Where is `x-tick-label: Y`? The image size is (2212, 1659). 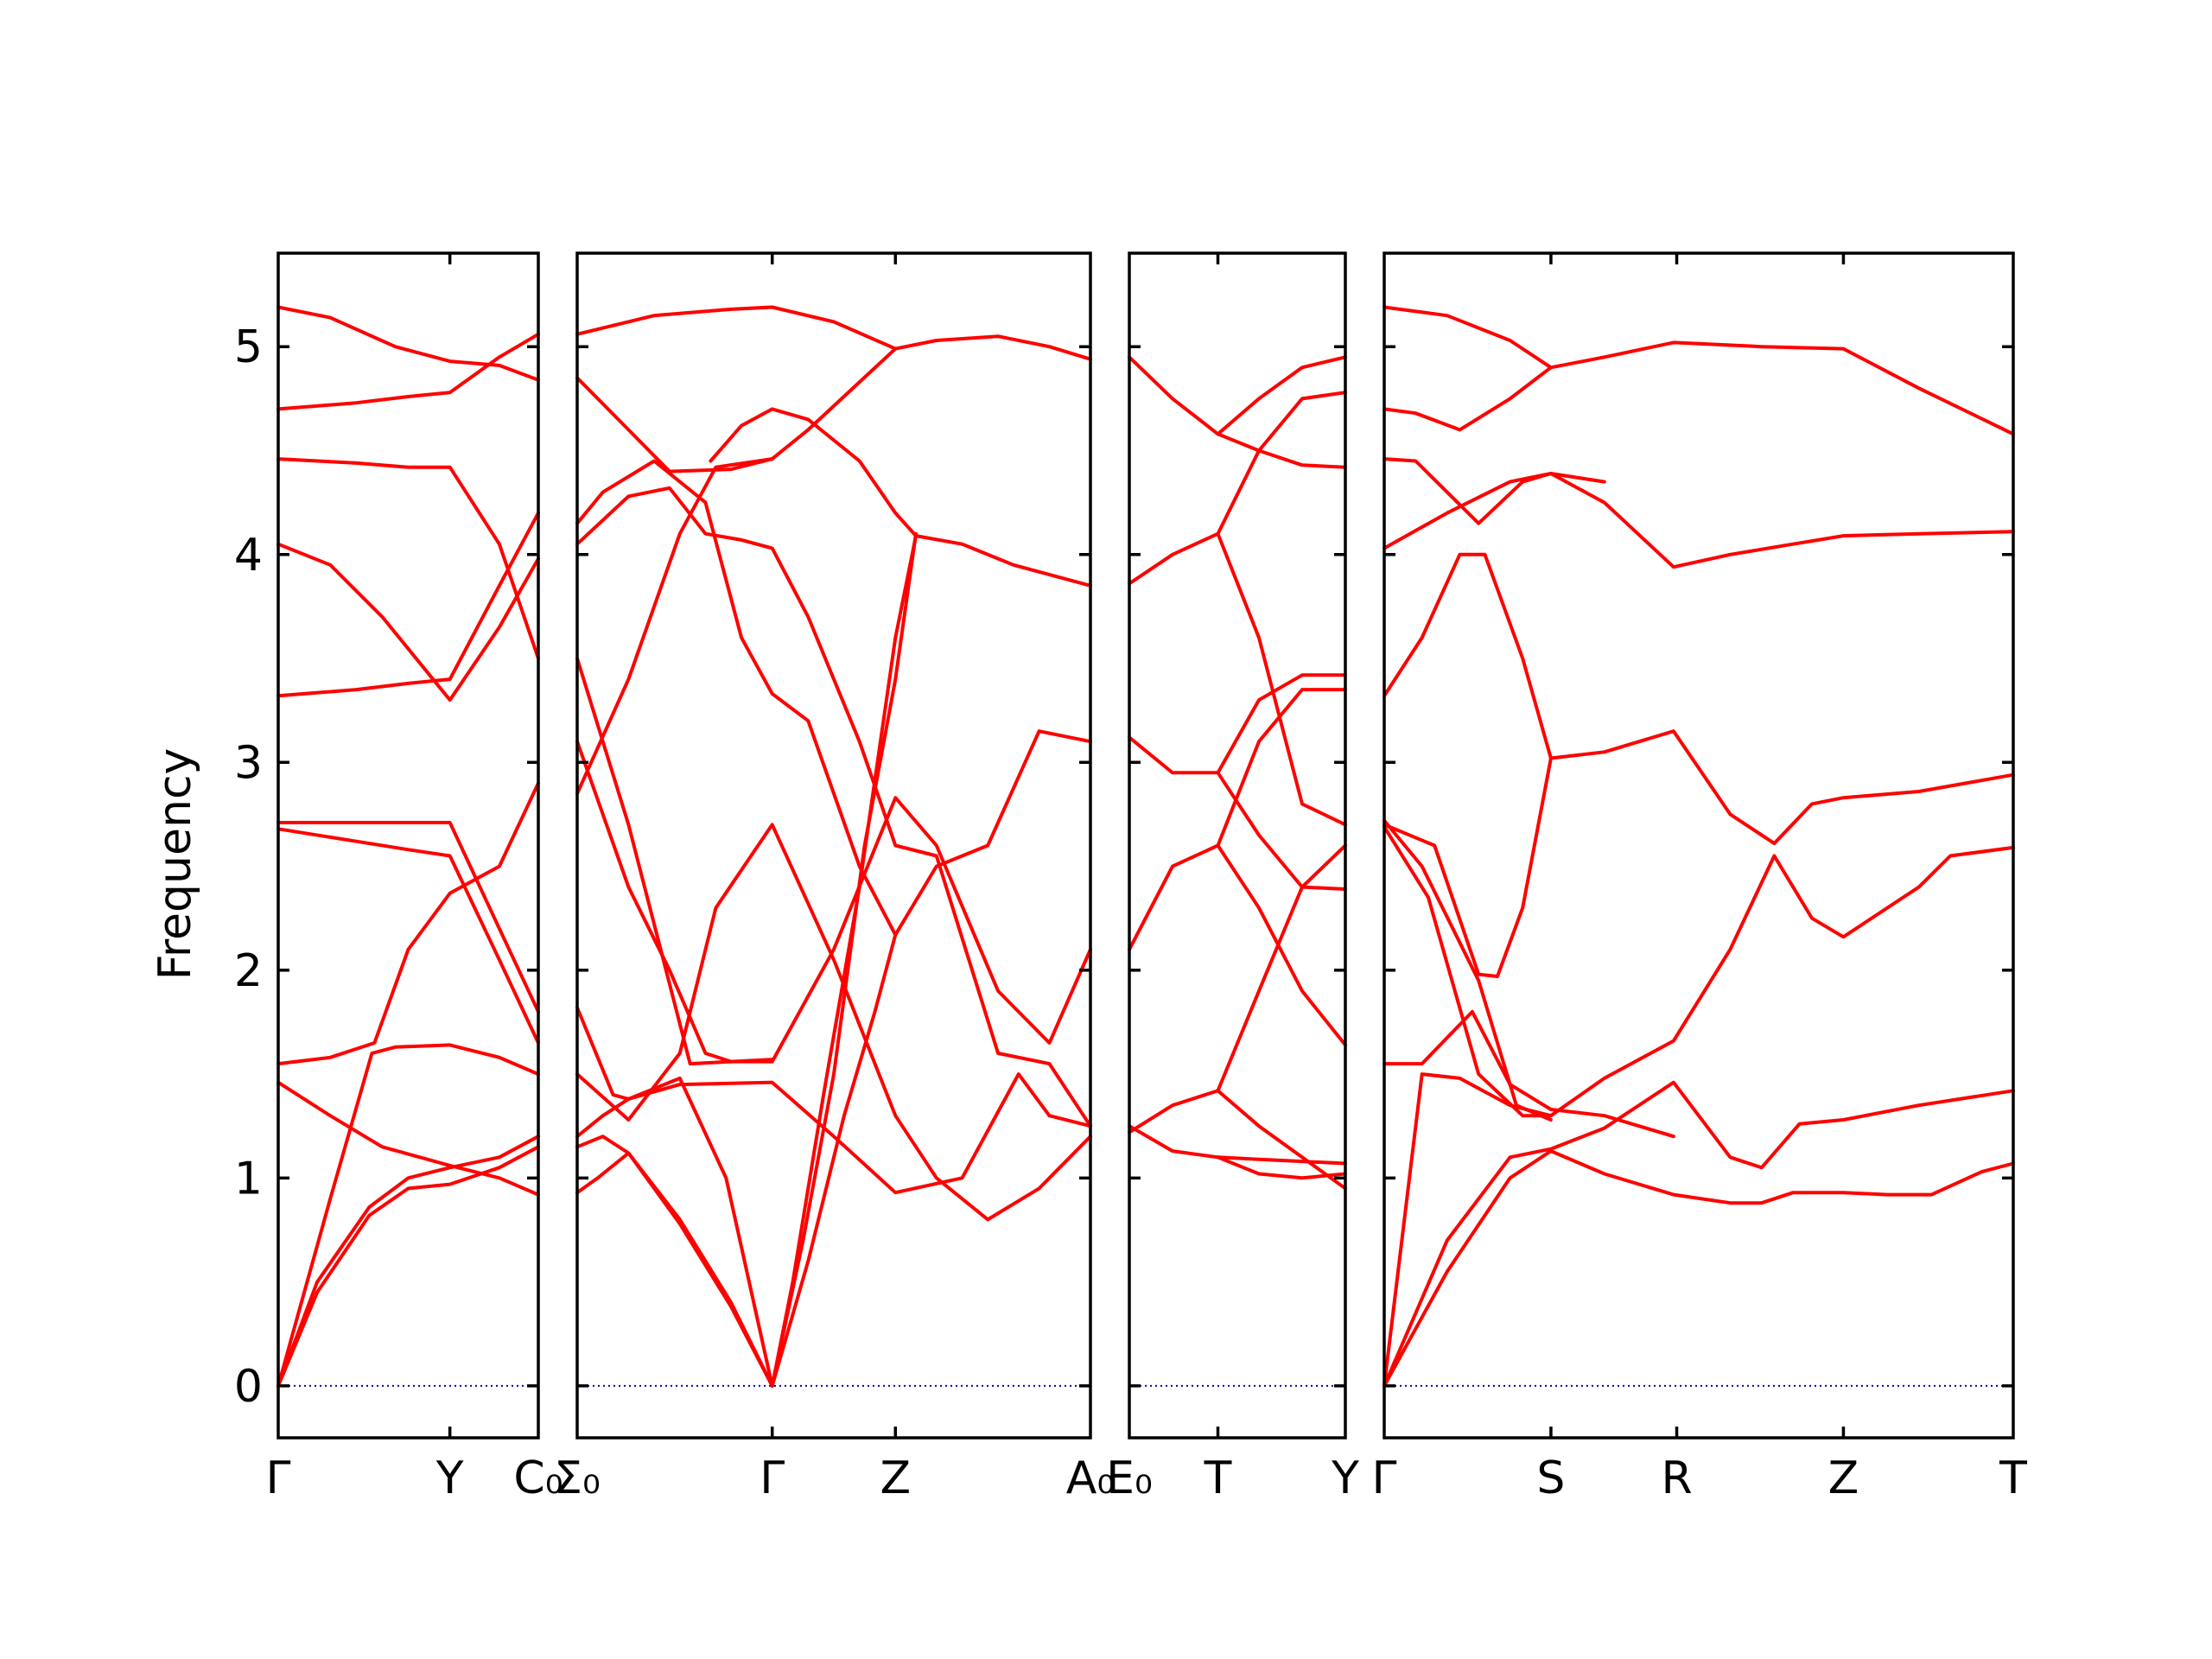
x-tick-label: Y is located at coordinates (450, 1478).